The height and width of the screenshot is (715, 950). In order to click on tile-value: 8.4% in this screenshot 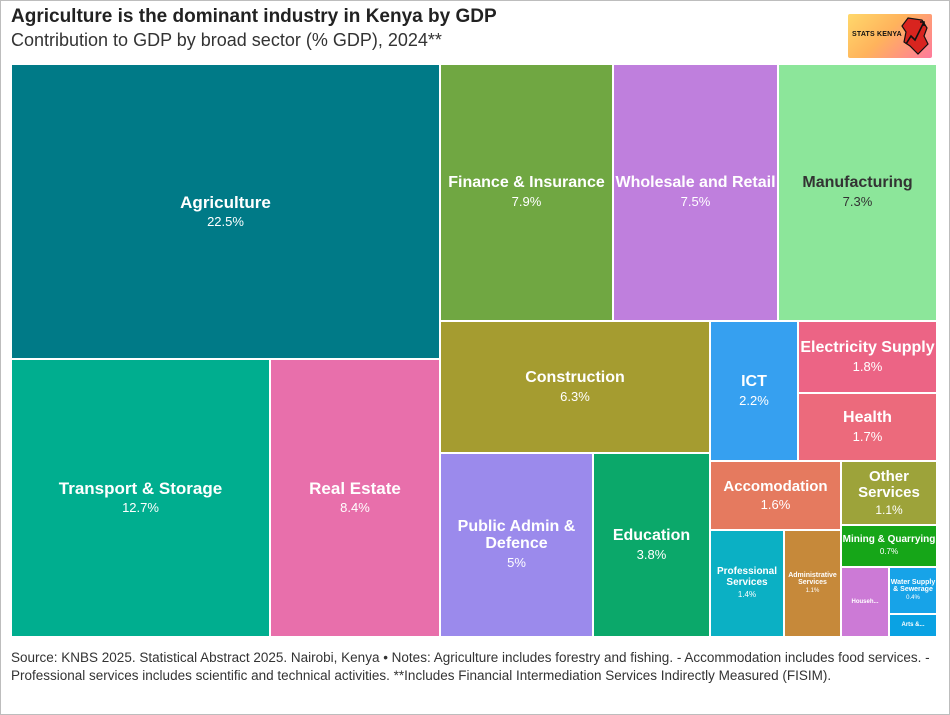, I will do `click(355, 508)`.